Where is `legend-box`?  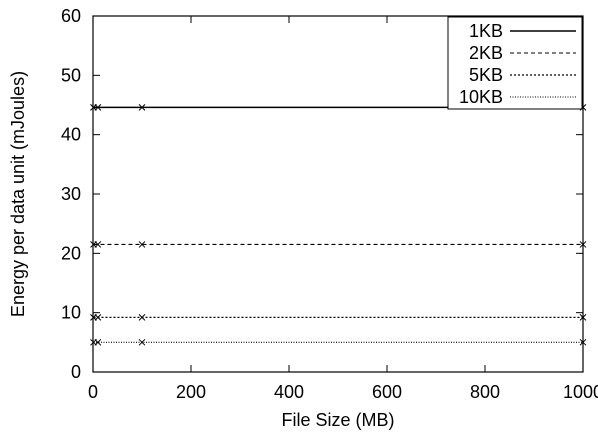 legend-box is located at coordinates (515, 63).